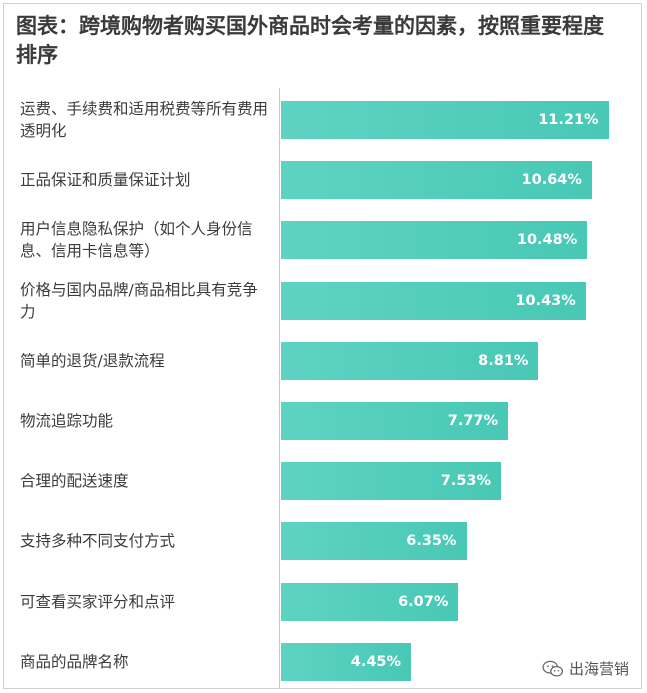  What do you see at coordinates (370, 601) in the screenshot?
I see `bar: 6.07%` at bounding box center [370, 601].